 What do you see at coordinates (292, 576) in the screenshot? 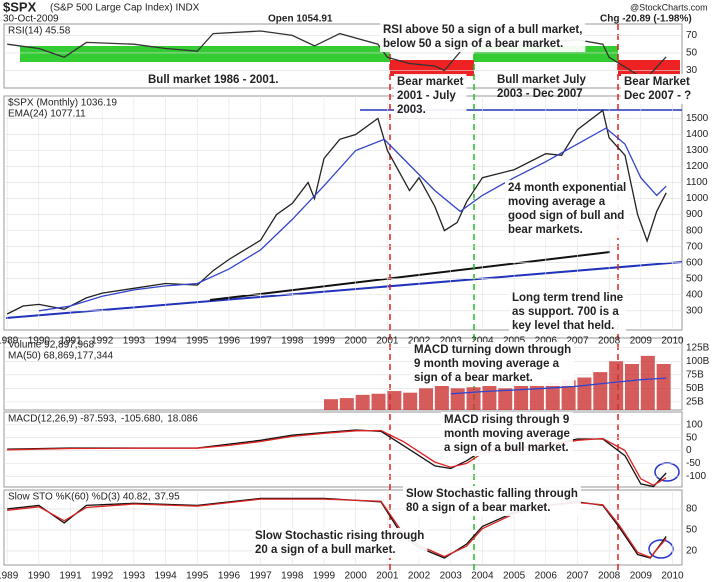
I see `x-tick-label: 1998` at bounding box center [292, 576].